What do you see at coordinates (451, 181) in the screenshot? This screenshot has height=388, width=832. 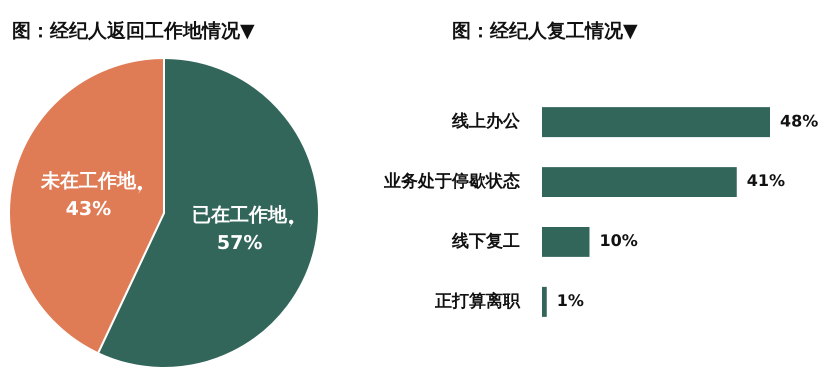 I see `y-tick-label: 业务处于停歇状态` at bounding box center [451, 181].